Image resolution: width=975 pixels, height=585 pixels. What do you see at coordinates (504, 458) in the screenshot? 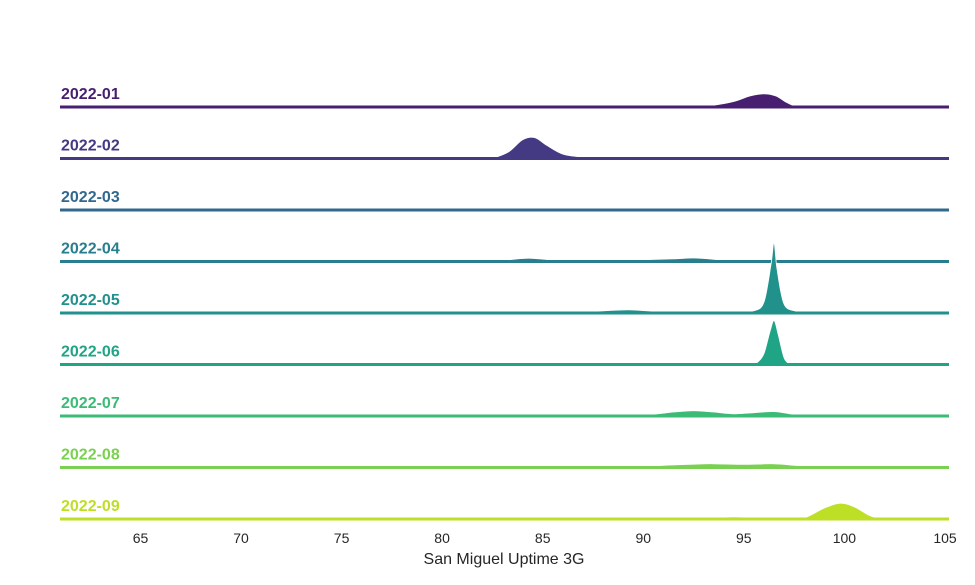
I see `ridge-2022-08: 2022-08` at bounding box center [504, 458].